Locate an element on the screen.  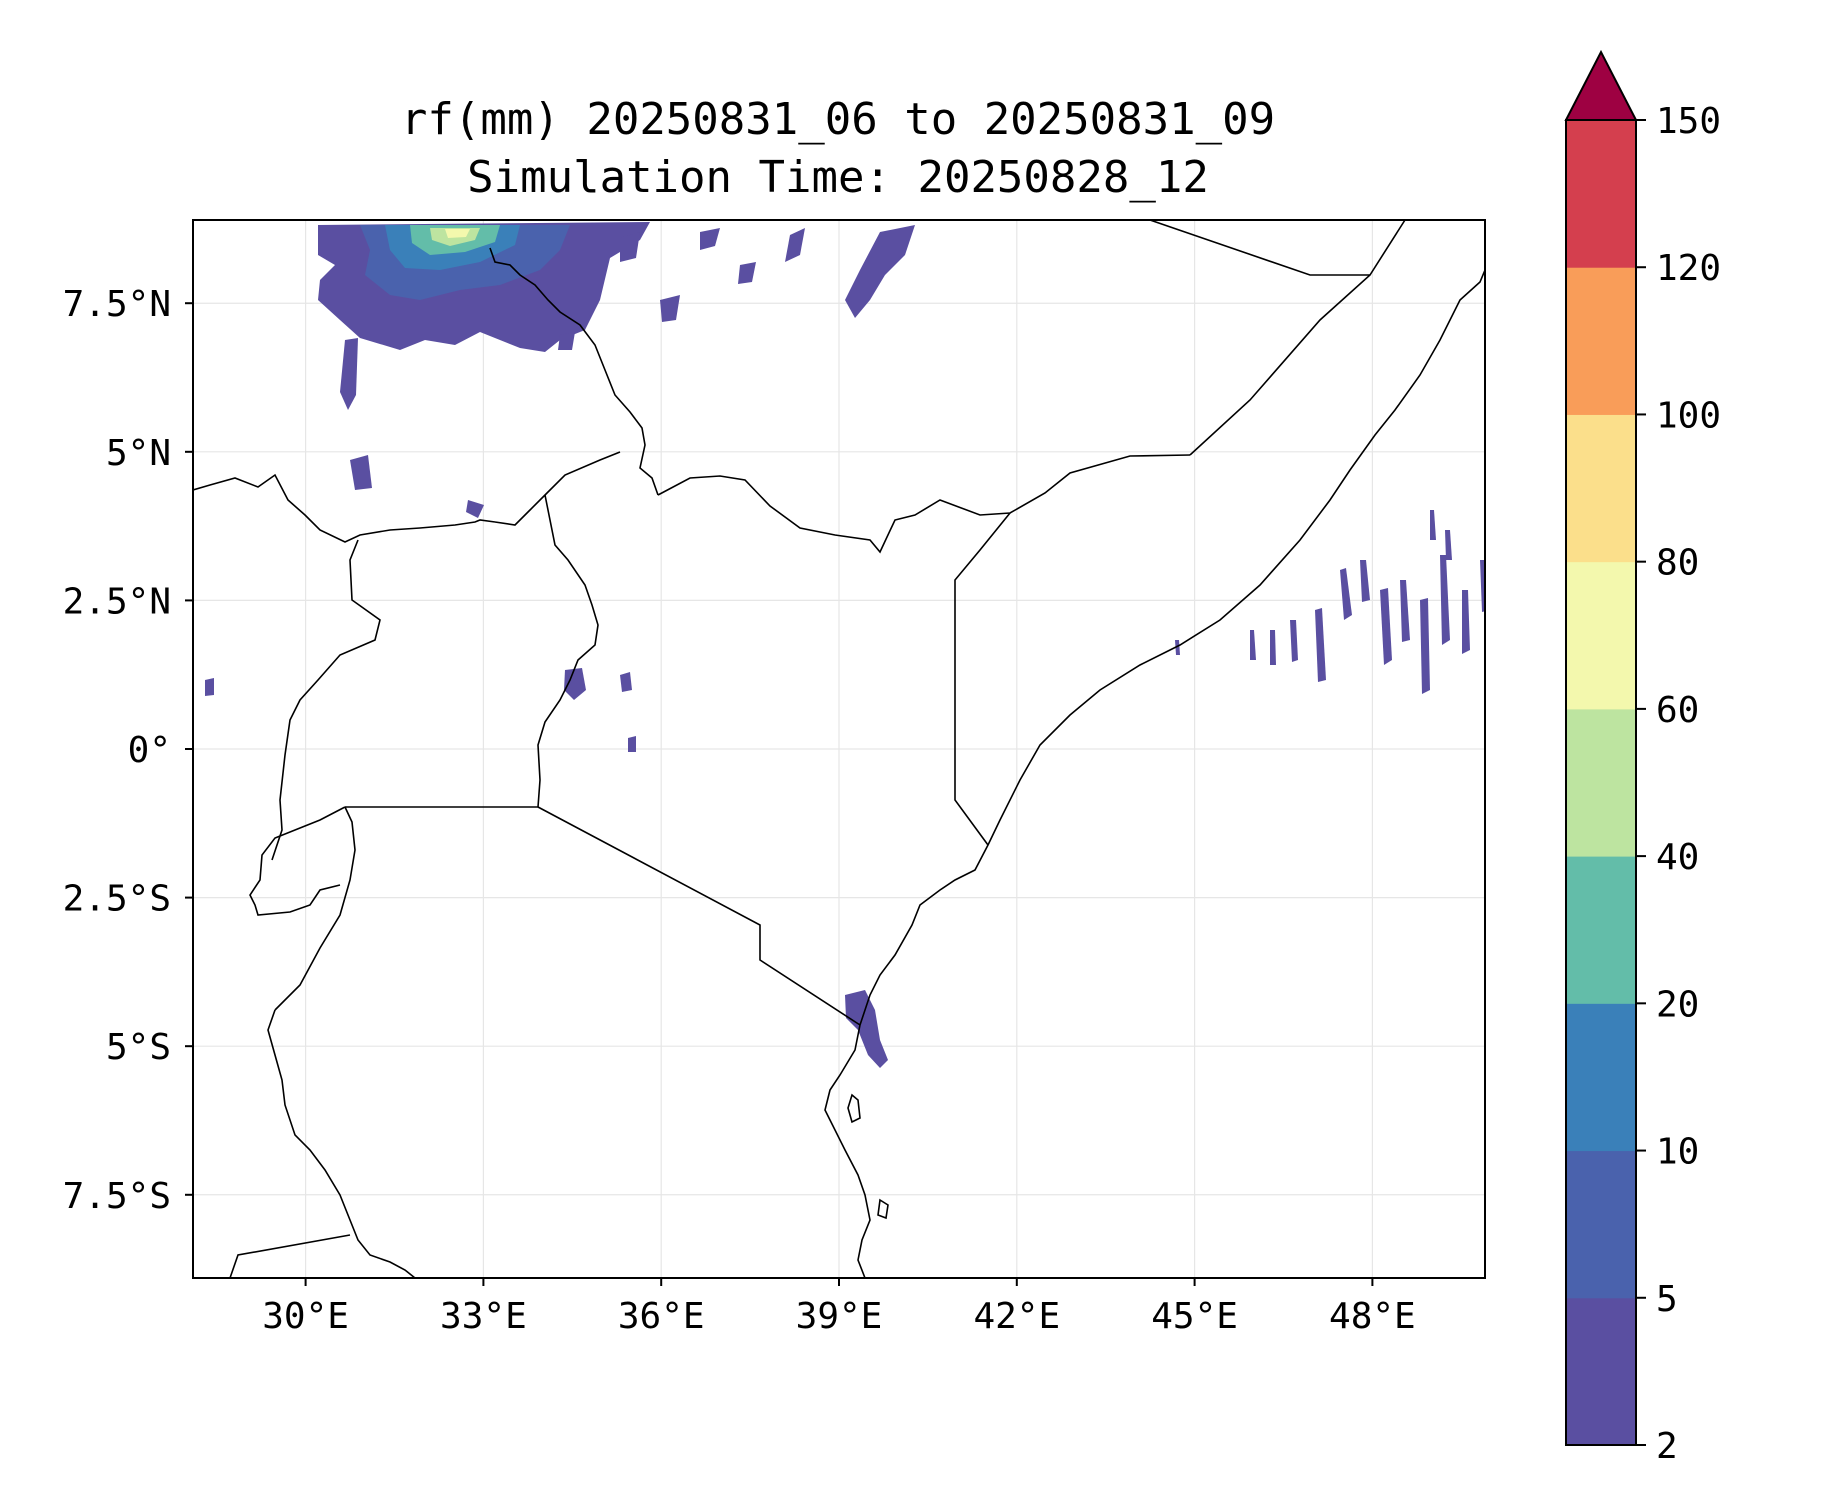
x-tick-label: 33°E is located at coordinates (483, 1316).